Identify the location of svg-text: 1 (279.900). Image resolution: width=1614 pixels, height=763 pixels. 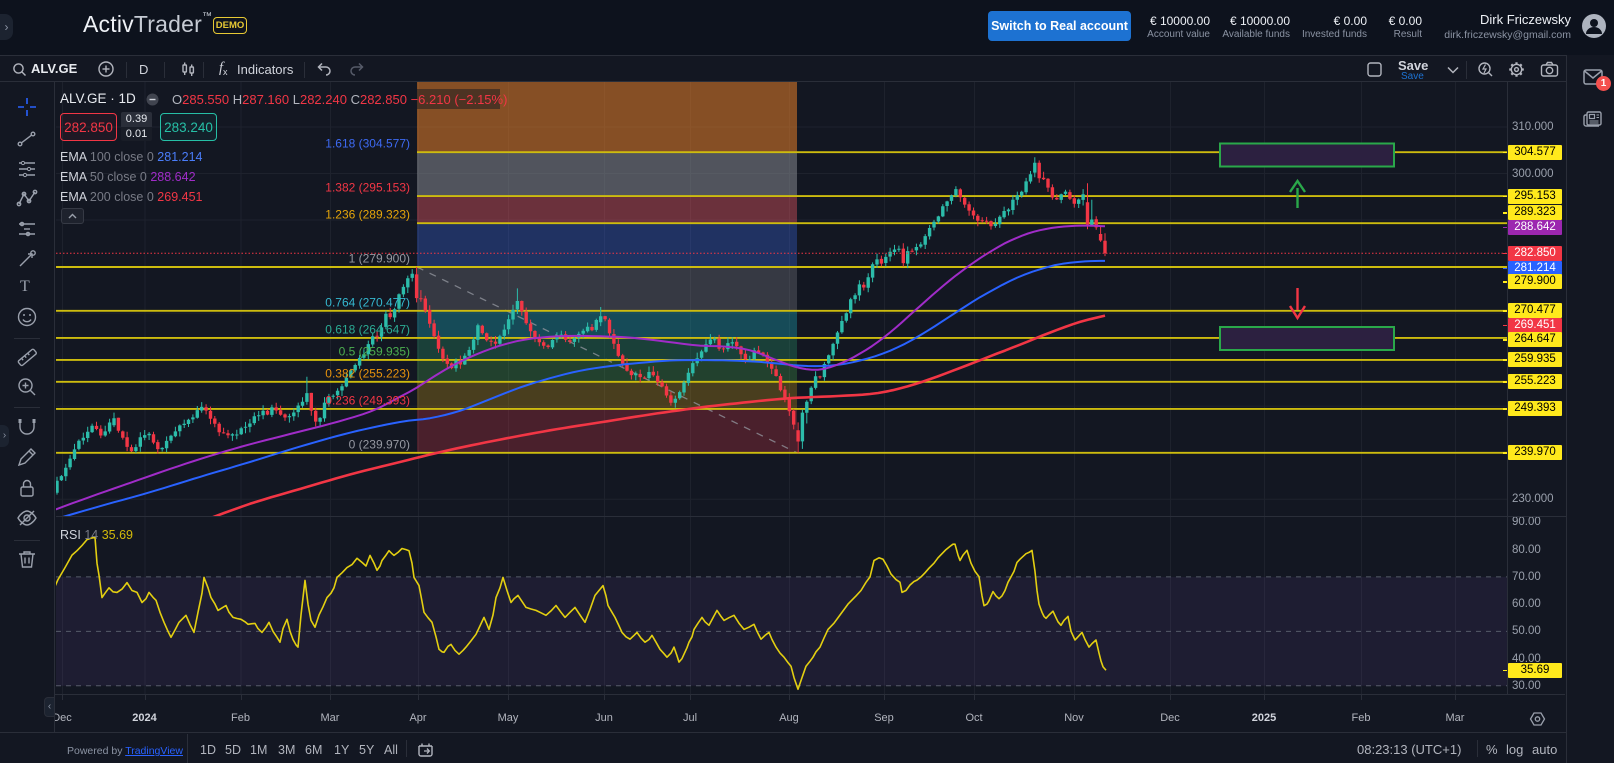
(379, 259).